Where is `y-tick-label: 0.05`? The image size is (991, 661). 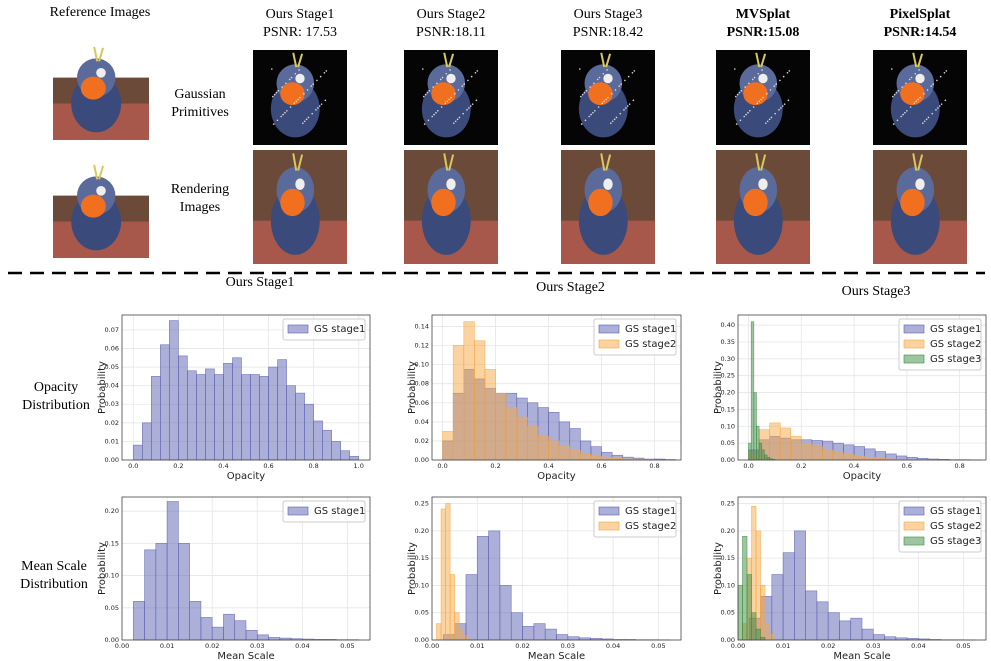 y-tick-label: 0.05 is located at coordinates (728, 613).